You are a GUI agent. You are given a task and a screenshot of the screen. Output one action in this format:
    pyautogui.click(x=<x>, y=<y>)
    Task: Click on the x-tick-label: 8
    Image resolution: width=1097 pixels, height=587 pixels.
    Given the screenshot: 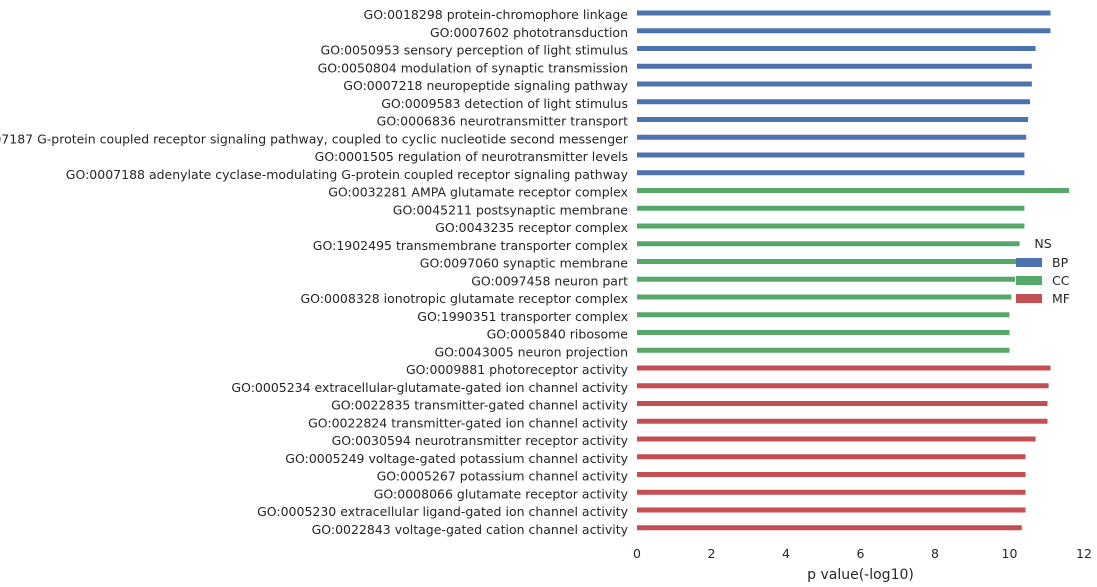 What is the action you would take?
    pyautogui.click(x=935, y=553)
    